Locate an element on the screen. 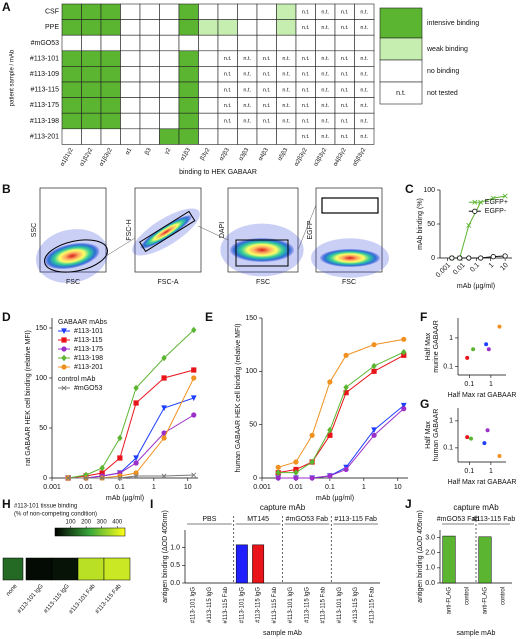 The image size is (520, 639). row-label: #113-115 is located at coordinates (44, 90).